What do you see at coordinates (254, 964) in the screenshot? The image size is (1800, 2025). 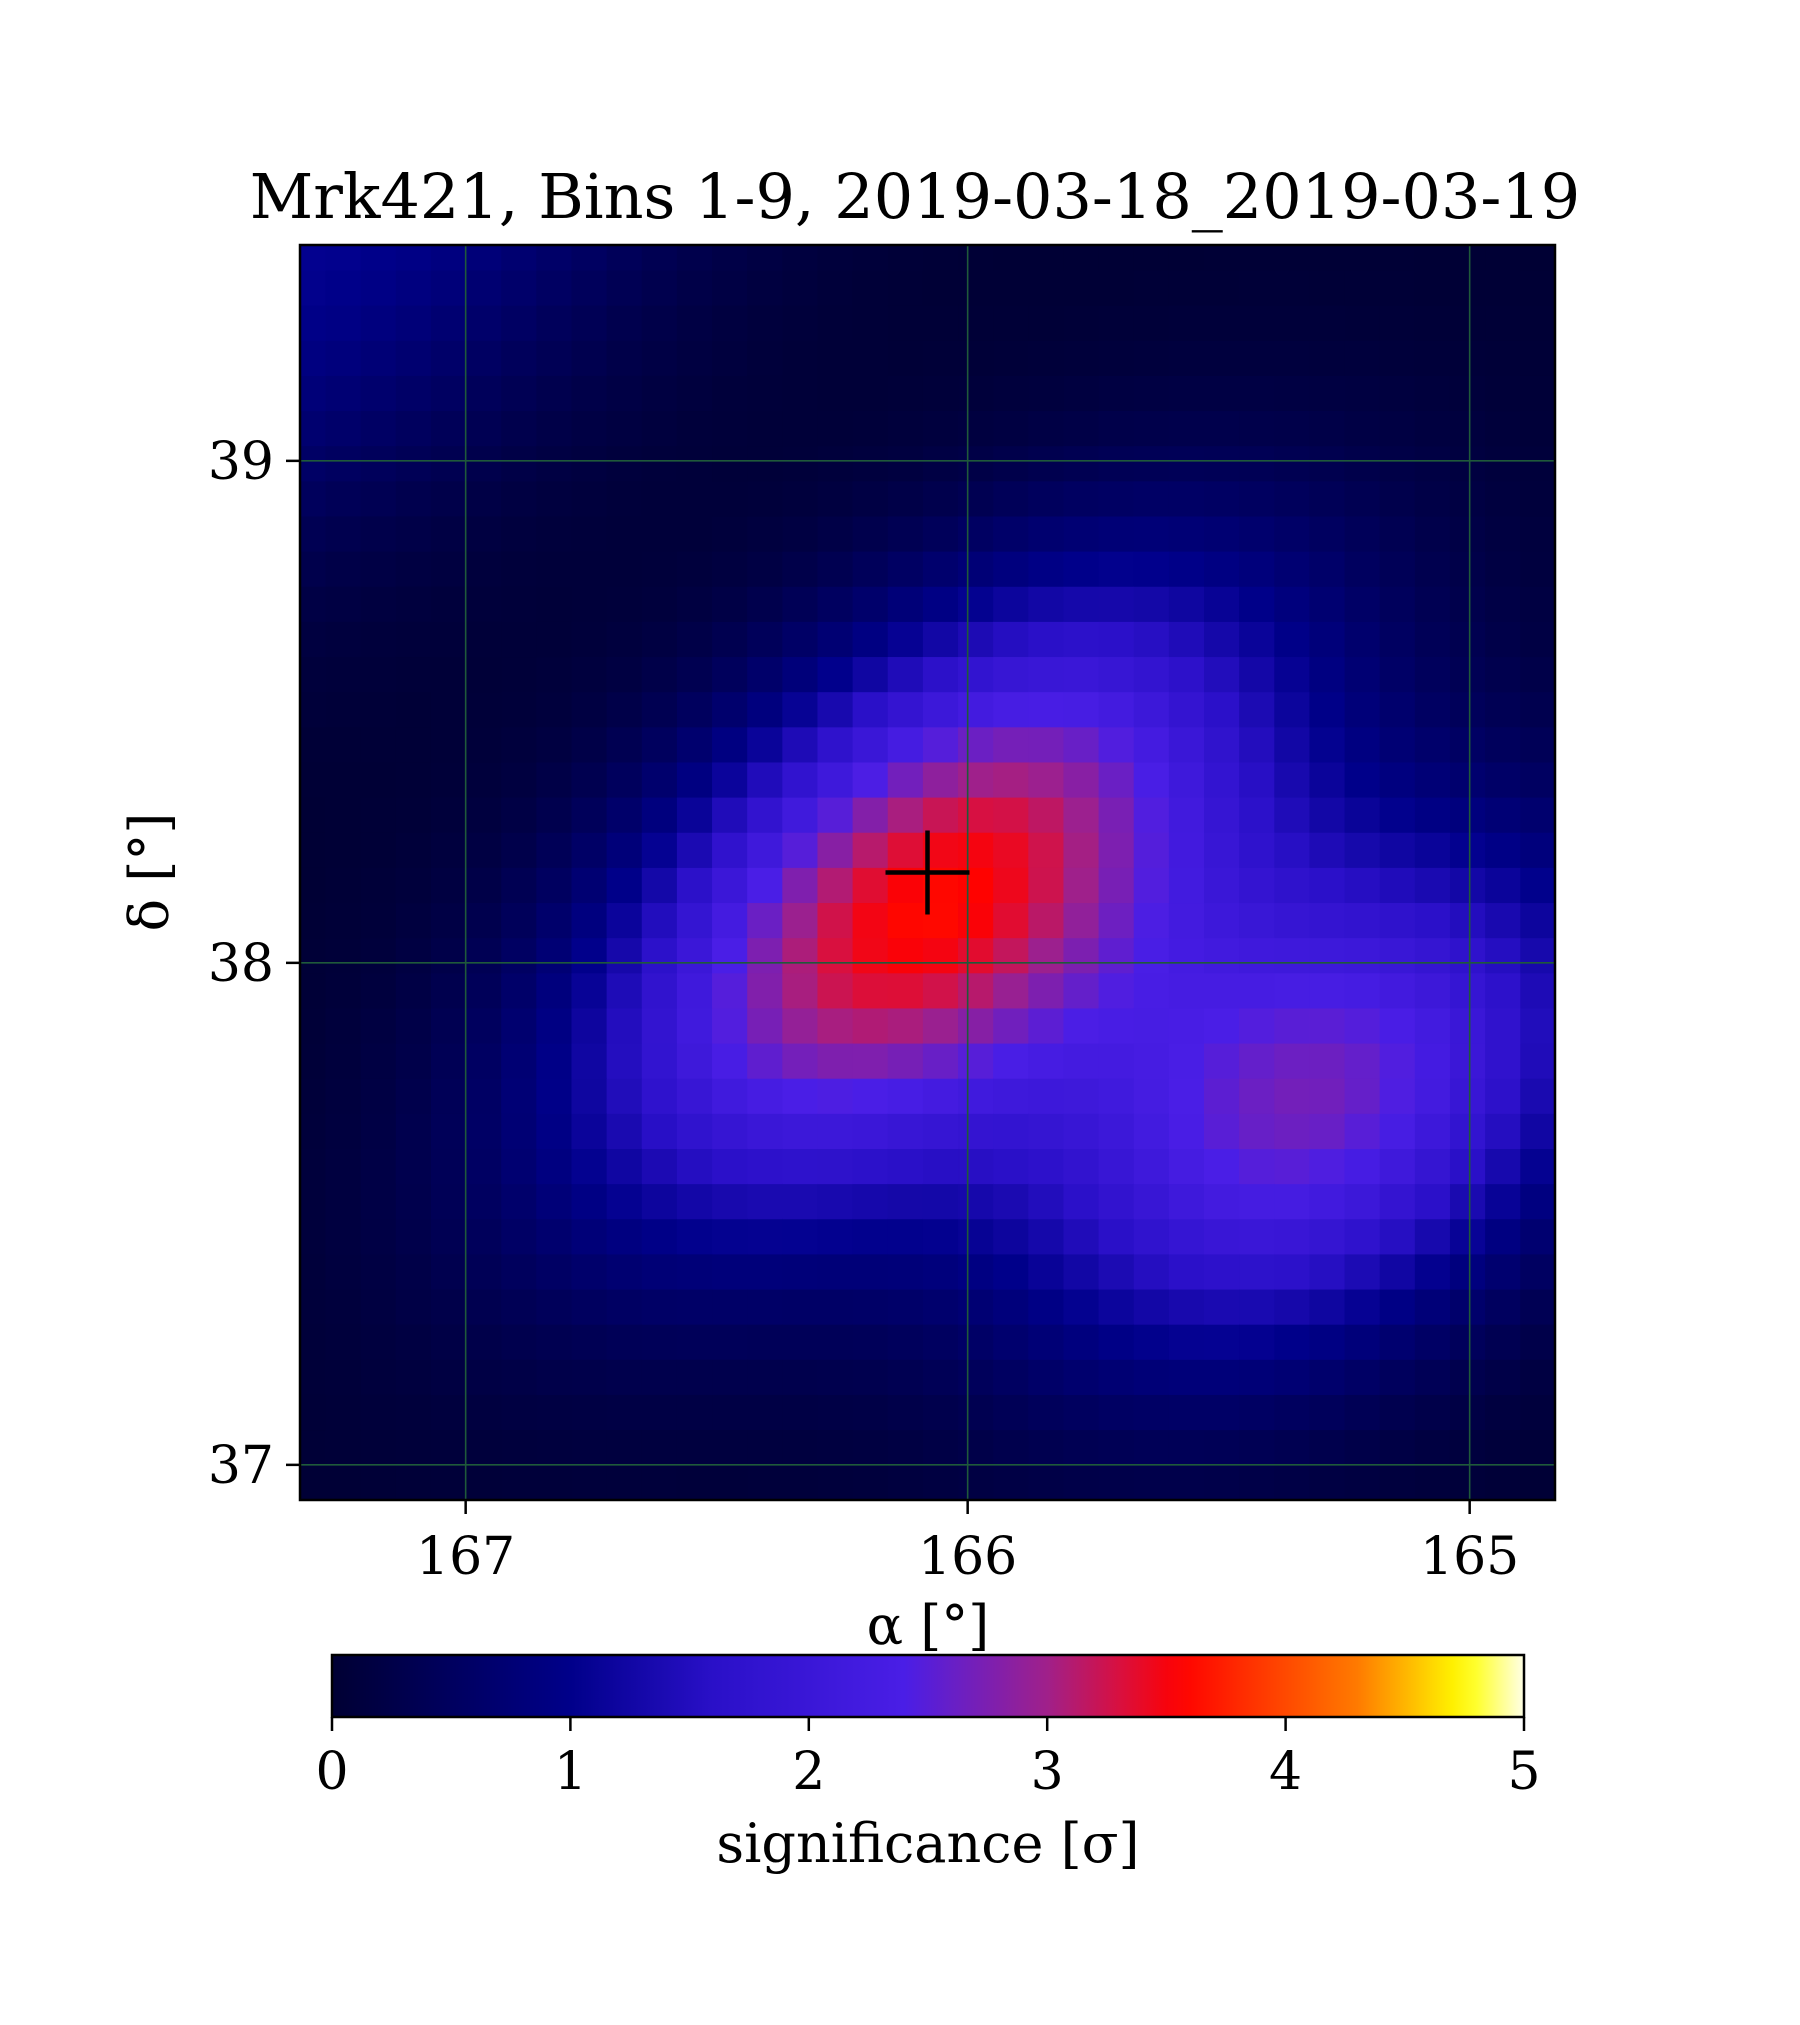 I see `y-axis-ticks: 37 38 39` at bounding box center [254, 964].